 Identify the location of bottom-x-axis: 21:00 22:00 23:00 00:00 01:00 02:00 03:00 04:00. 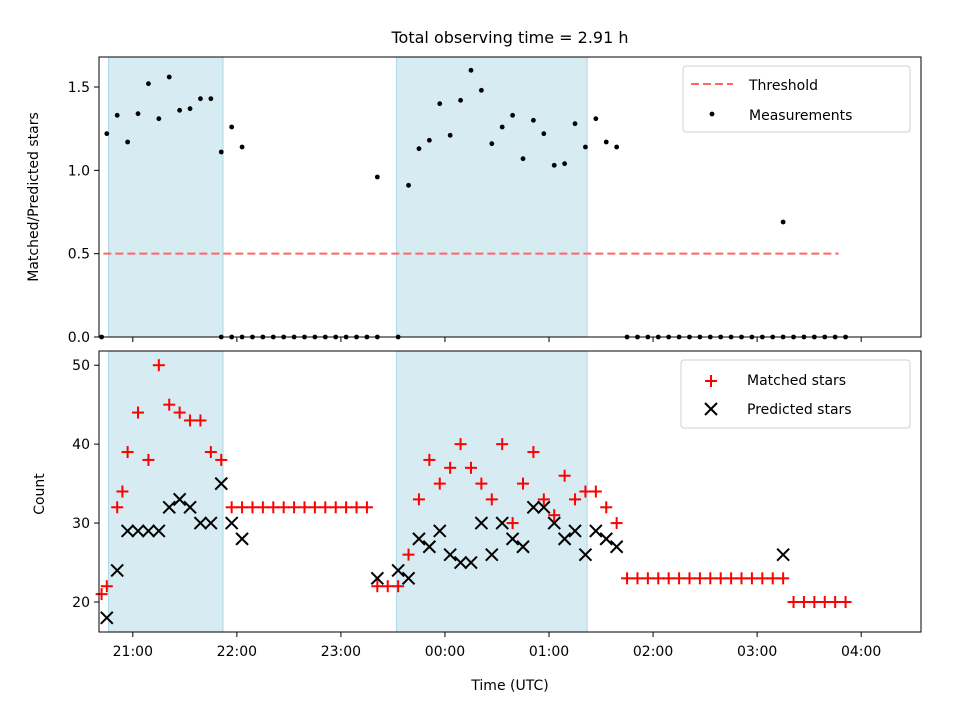
(497, 646).